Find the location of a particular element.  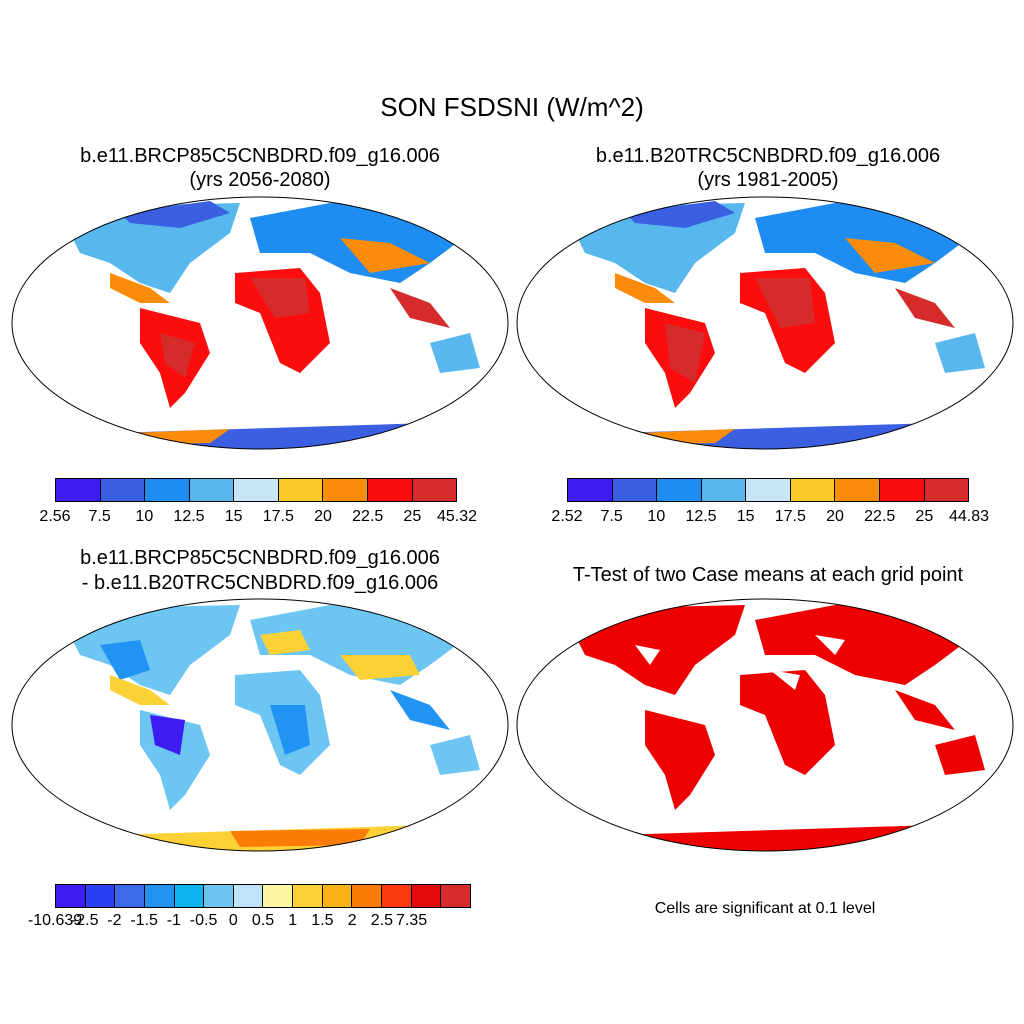

colorbar-historical is located at coordinates (768, 490).